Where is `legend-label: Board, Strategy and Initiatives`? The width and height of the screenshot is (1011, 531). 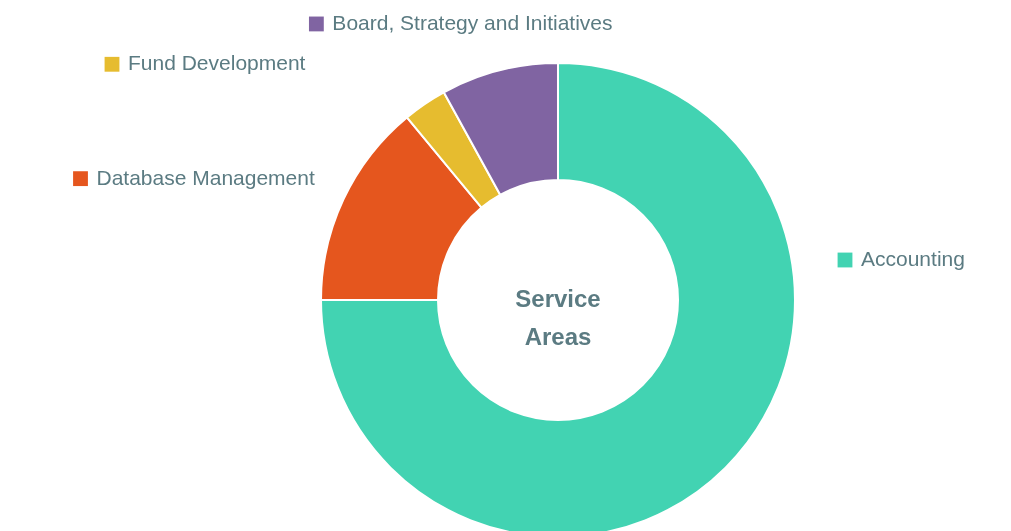
legend-label: Board, Strategy and Initiatives is located at coordinates (472, 22).